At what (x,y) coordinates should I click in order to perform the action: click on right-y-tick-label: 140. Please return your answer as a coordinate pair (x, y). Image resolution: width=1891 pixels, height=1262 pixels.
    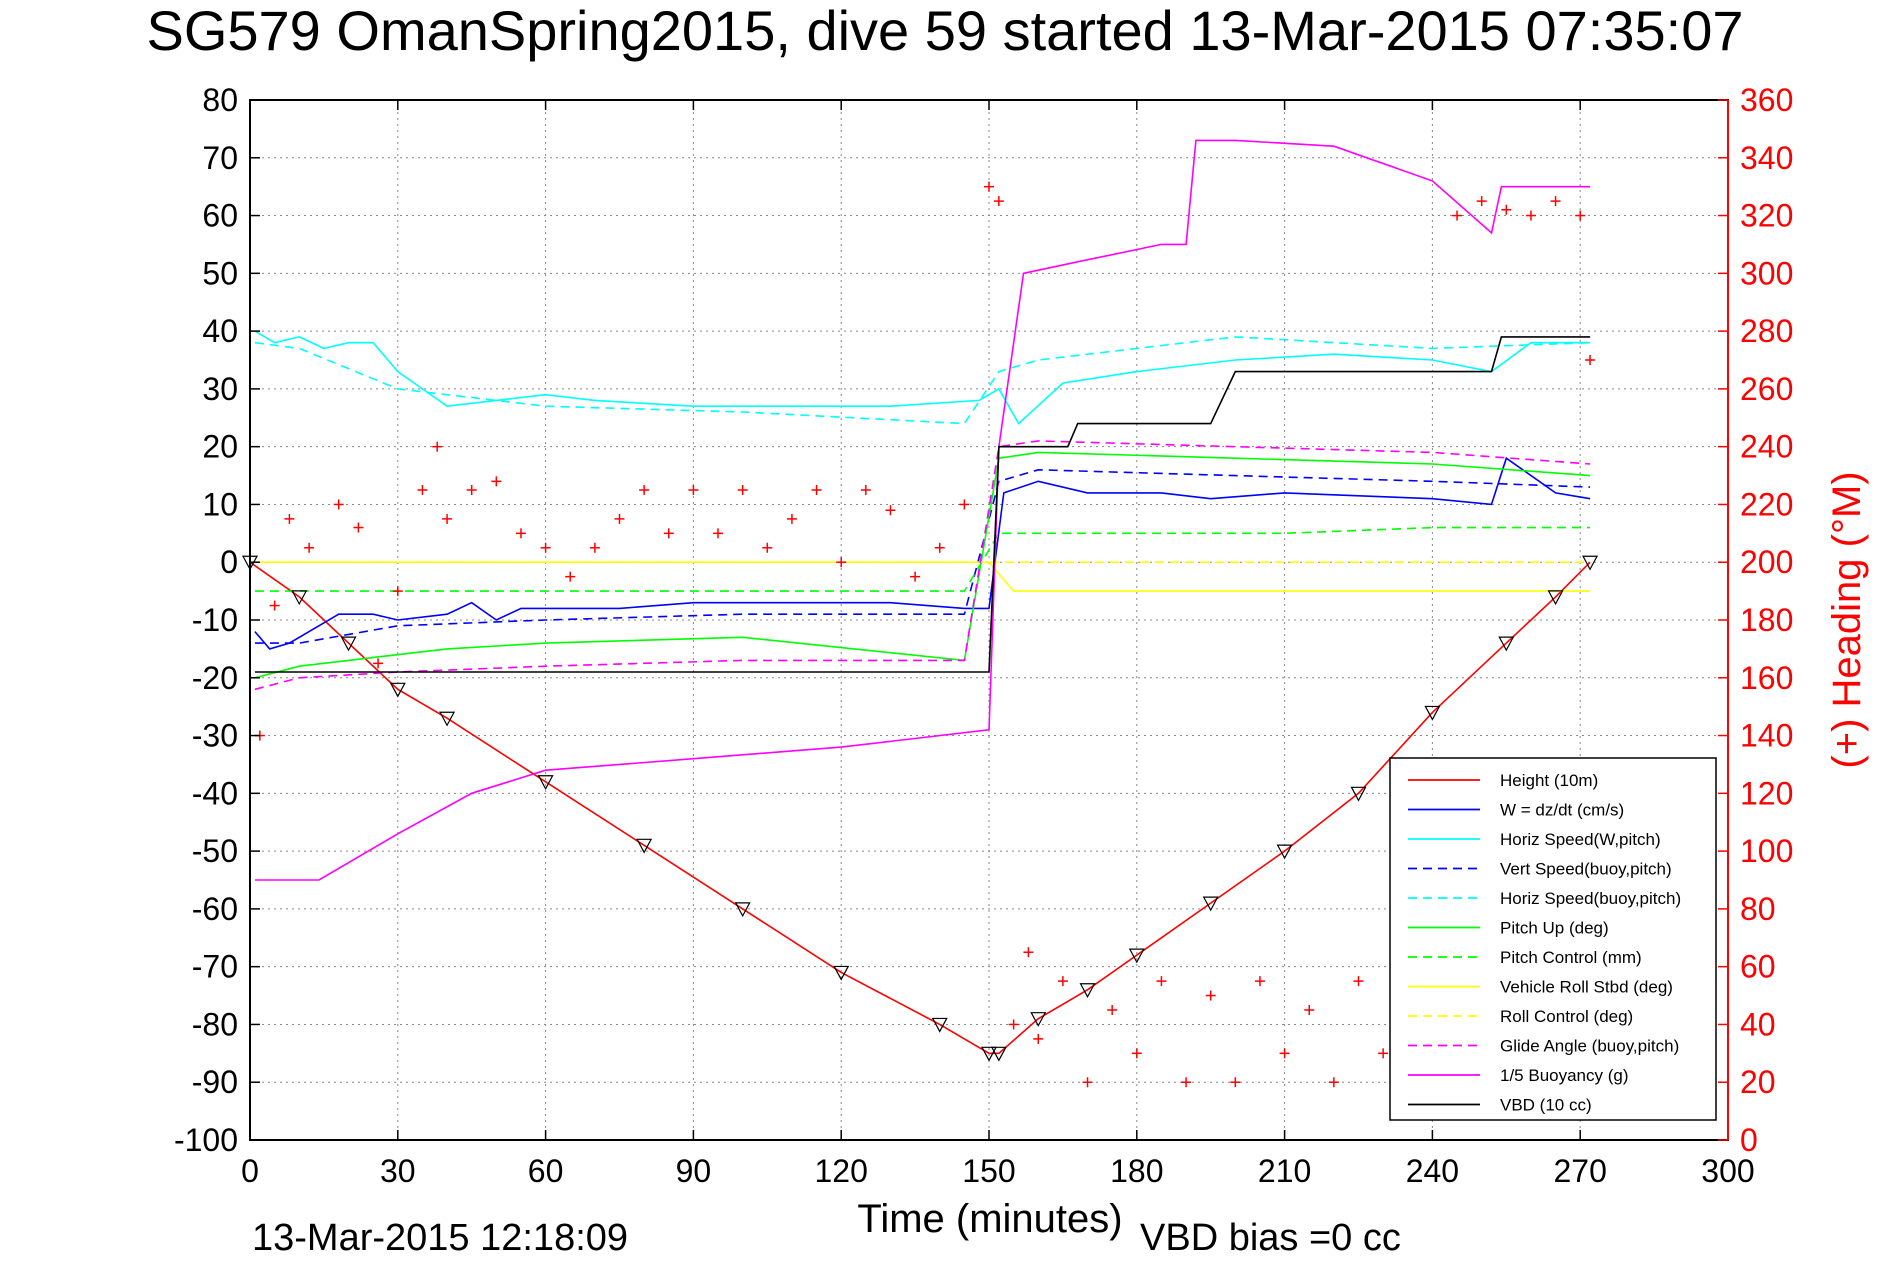
    Looking at the image, I should click on (1766, 736).